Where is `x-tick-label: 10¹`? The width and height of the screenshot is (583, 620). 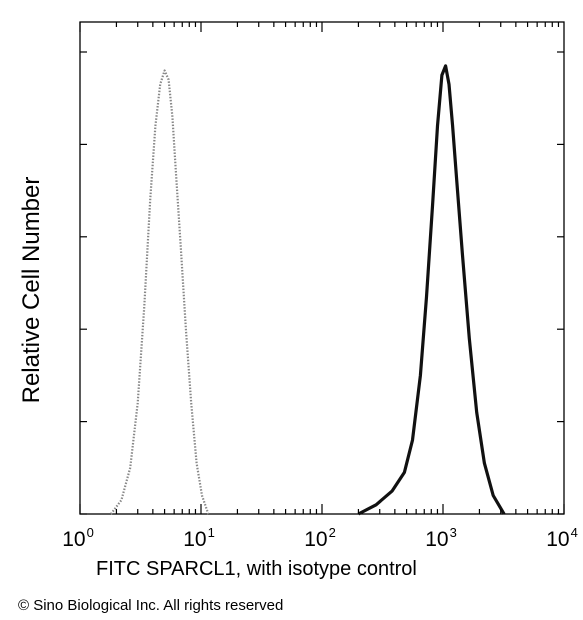 x-tick-label: 10¹ is located at coordinates (199, 538).